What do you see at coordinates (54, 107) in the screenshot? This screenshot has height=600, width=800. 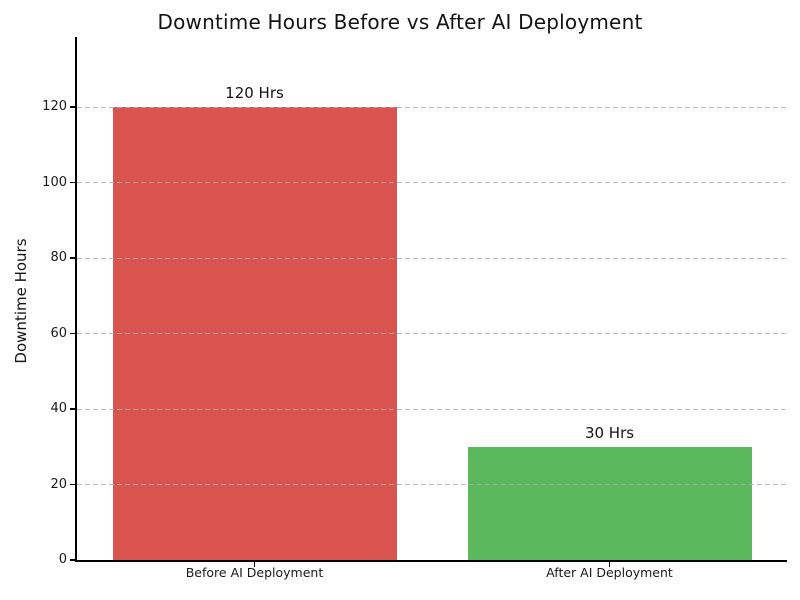 I see `y-tick-label-120: 120` at bounding box center [54, 107].